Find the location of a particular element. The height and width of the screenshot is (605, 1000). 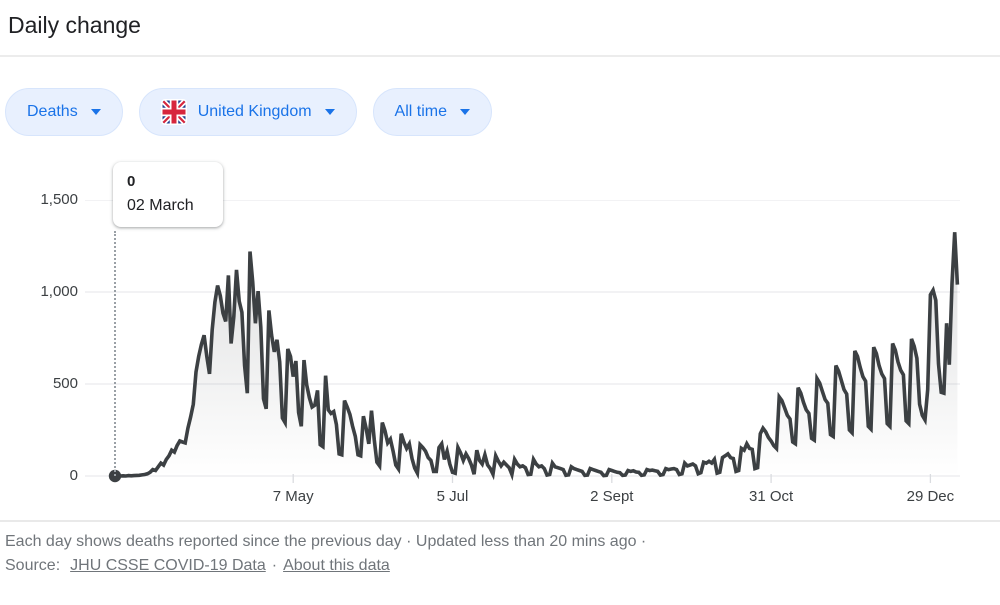

x-axis-label: 5 Jul is located at coordinates (452, 496).